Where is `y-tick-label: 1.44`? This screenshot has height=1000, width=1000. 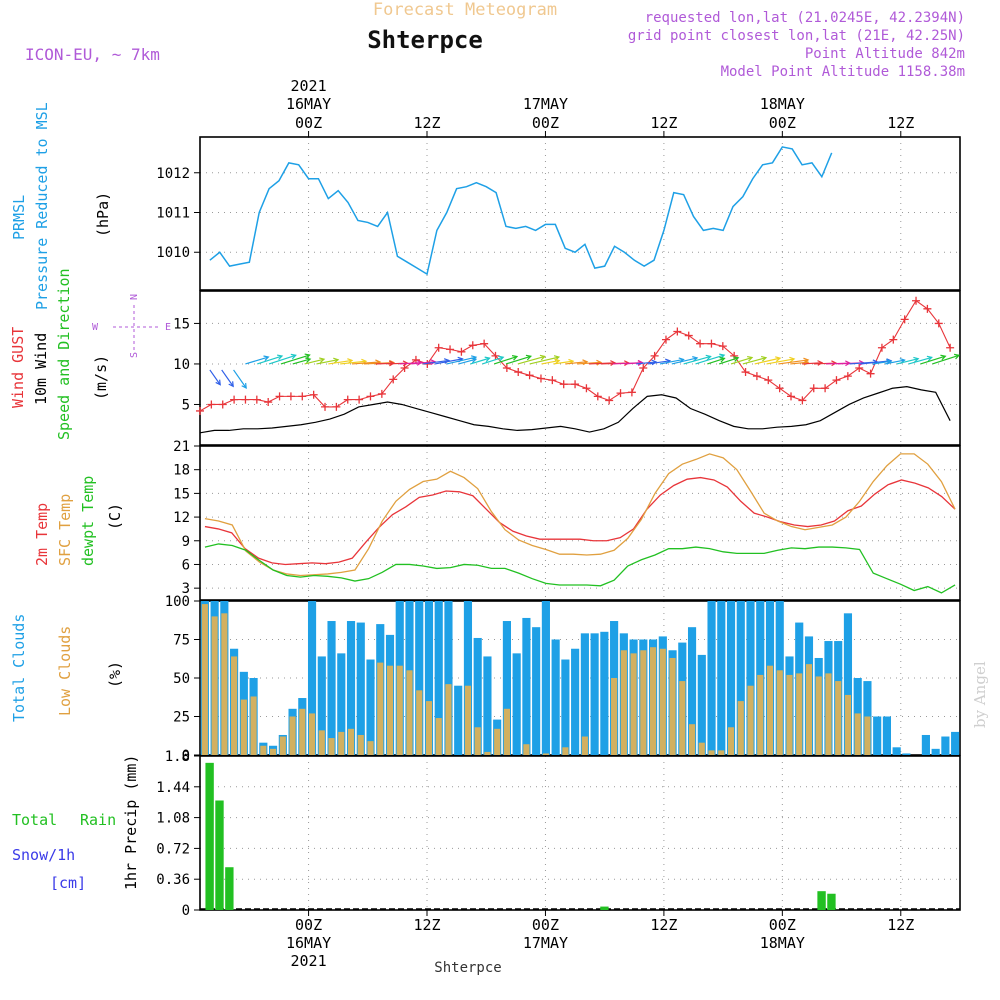
y-tick-label: 1.44 is located at coordinates (173, 788).